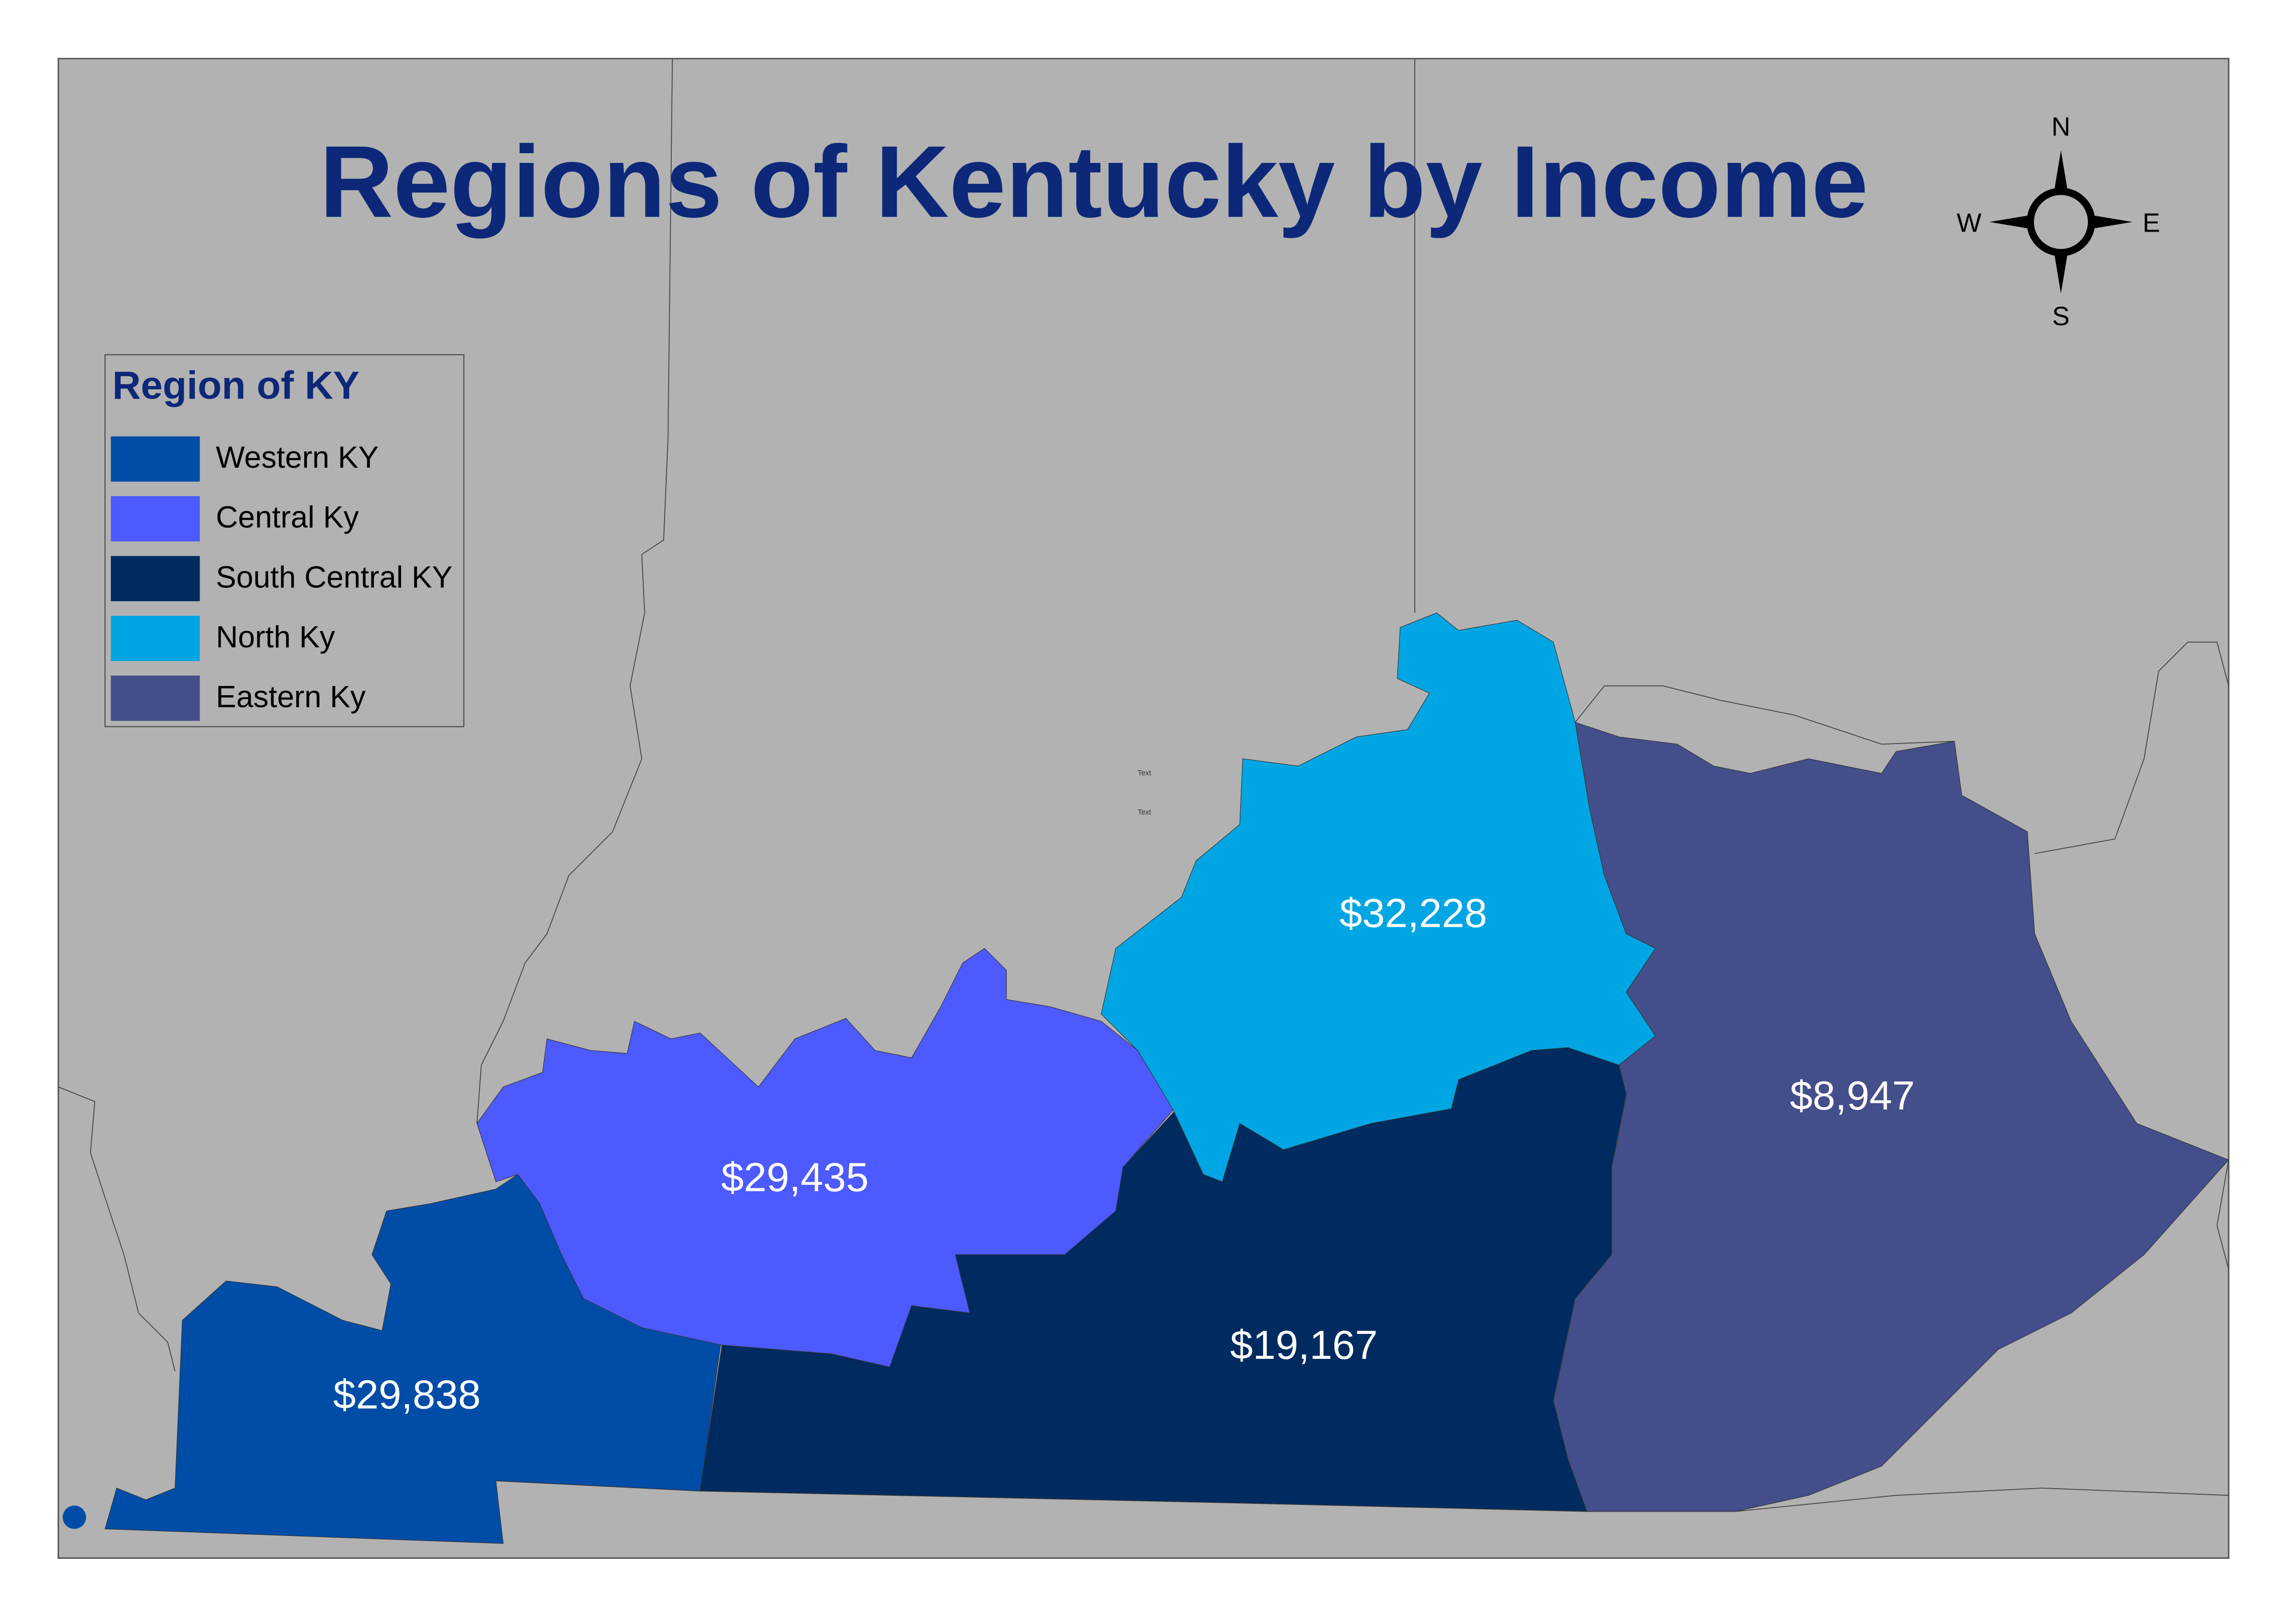 The width and height of the screenshot is (2287, 1624). What do you see at coordinates (1852, 1096) in the screenshot?
I see `income-label: $8,947` at bounding box center [1852, 1096].